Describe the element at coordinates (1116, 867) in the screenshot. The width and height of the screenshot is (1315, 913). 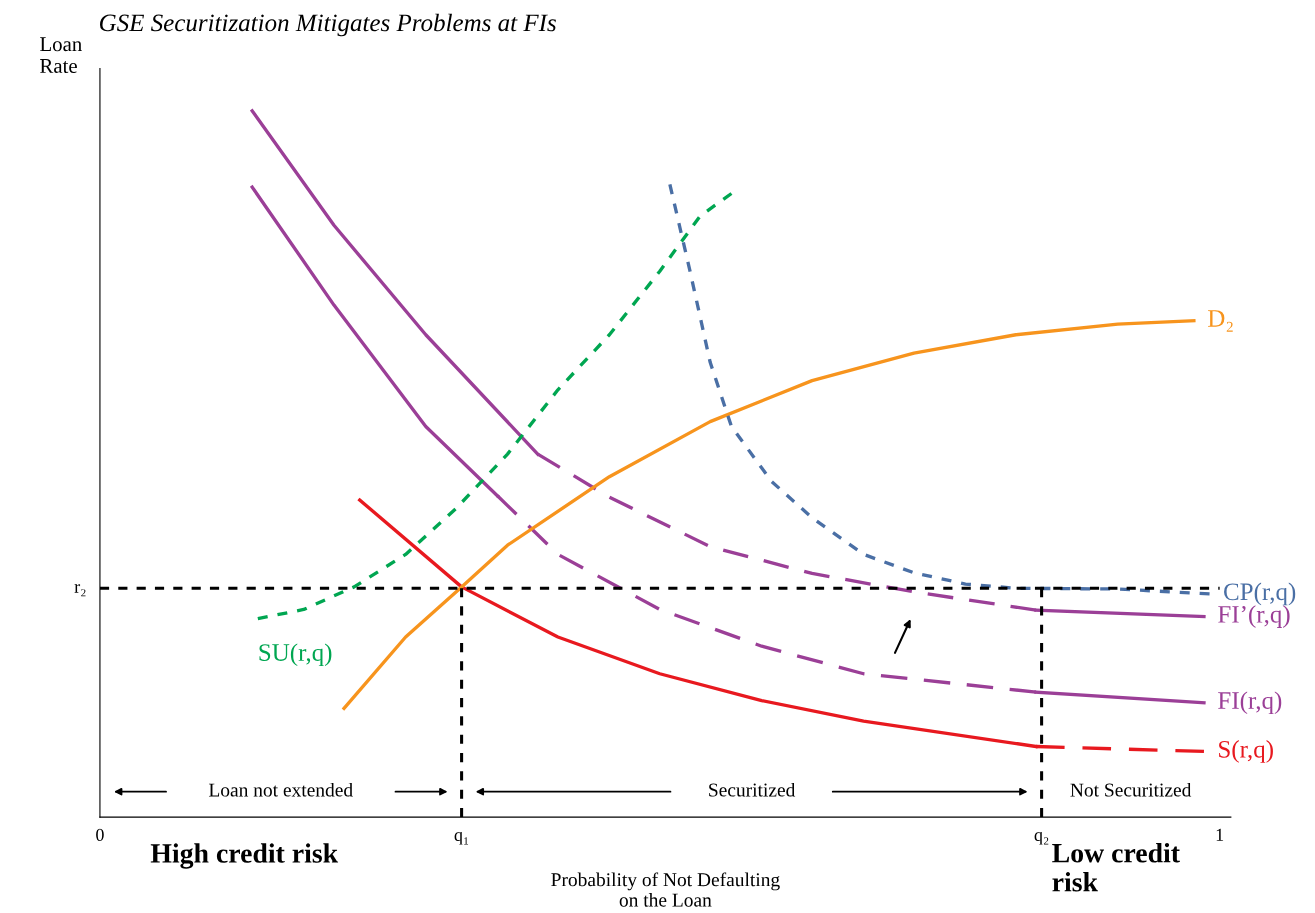
I see `text: Low credit risk` at that location.